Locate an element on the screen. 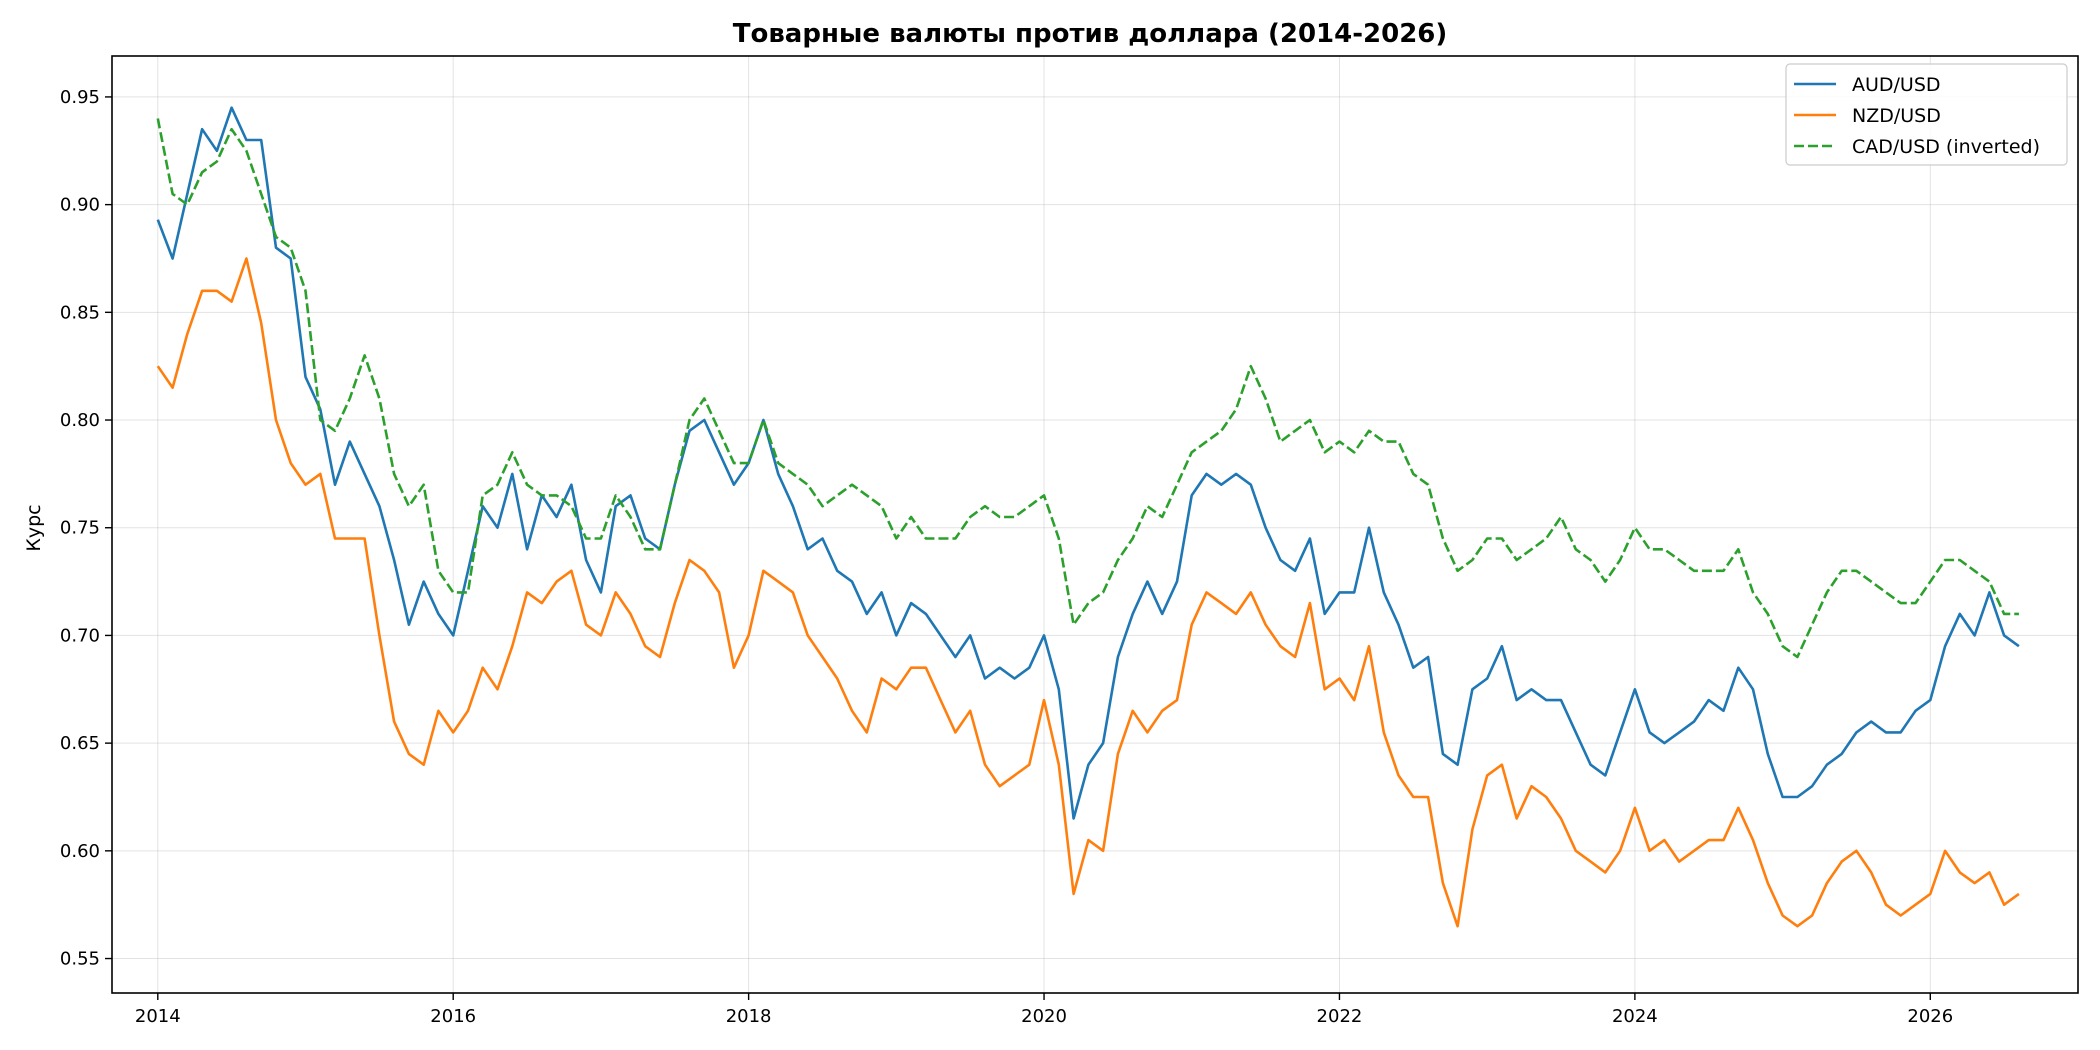  x-tick-label: 2014 is located at coordinates (158, 1016).